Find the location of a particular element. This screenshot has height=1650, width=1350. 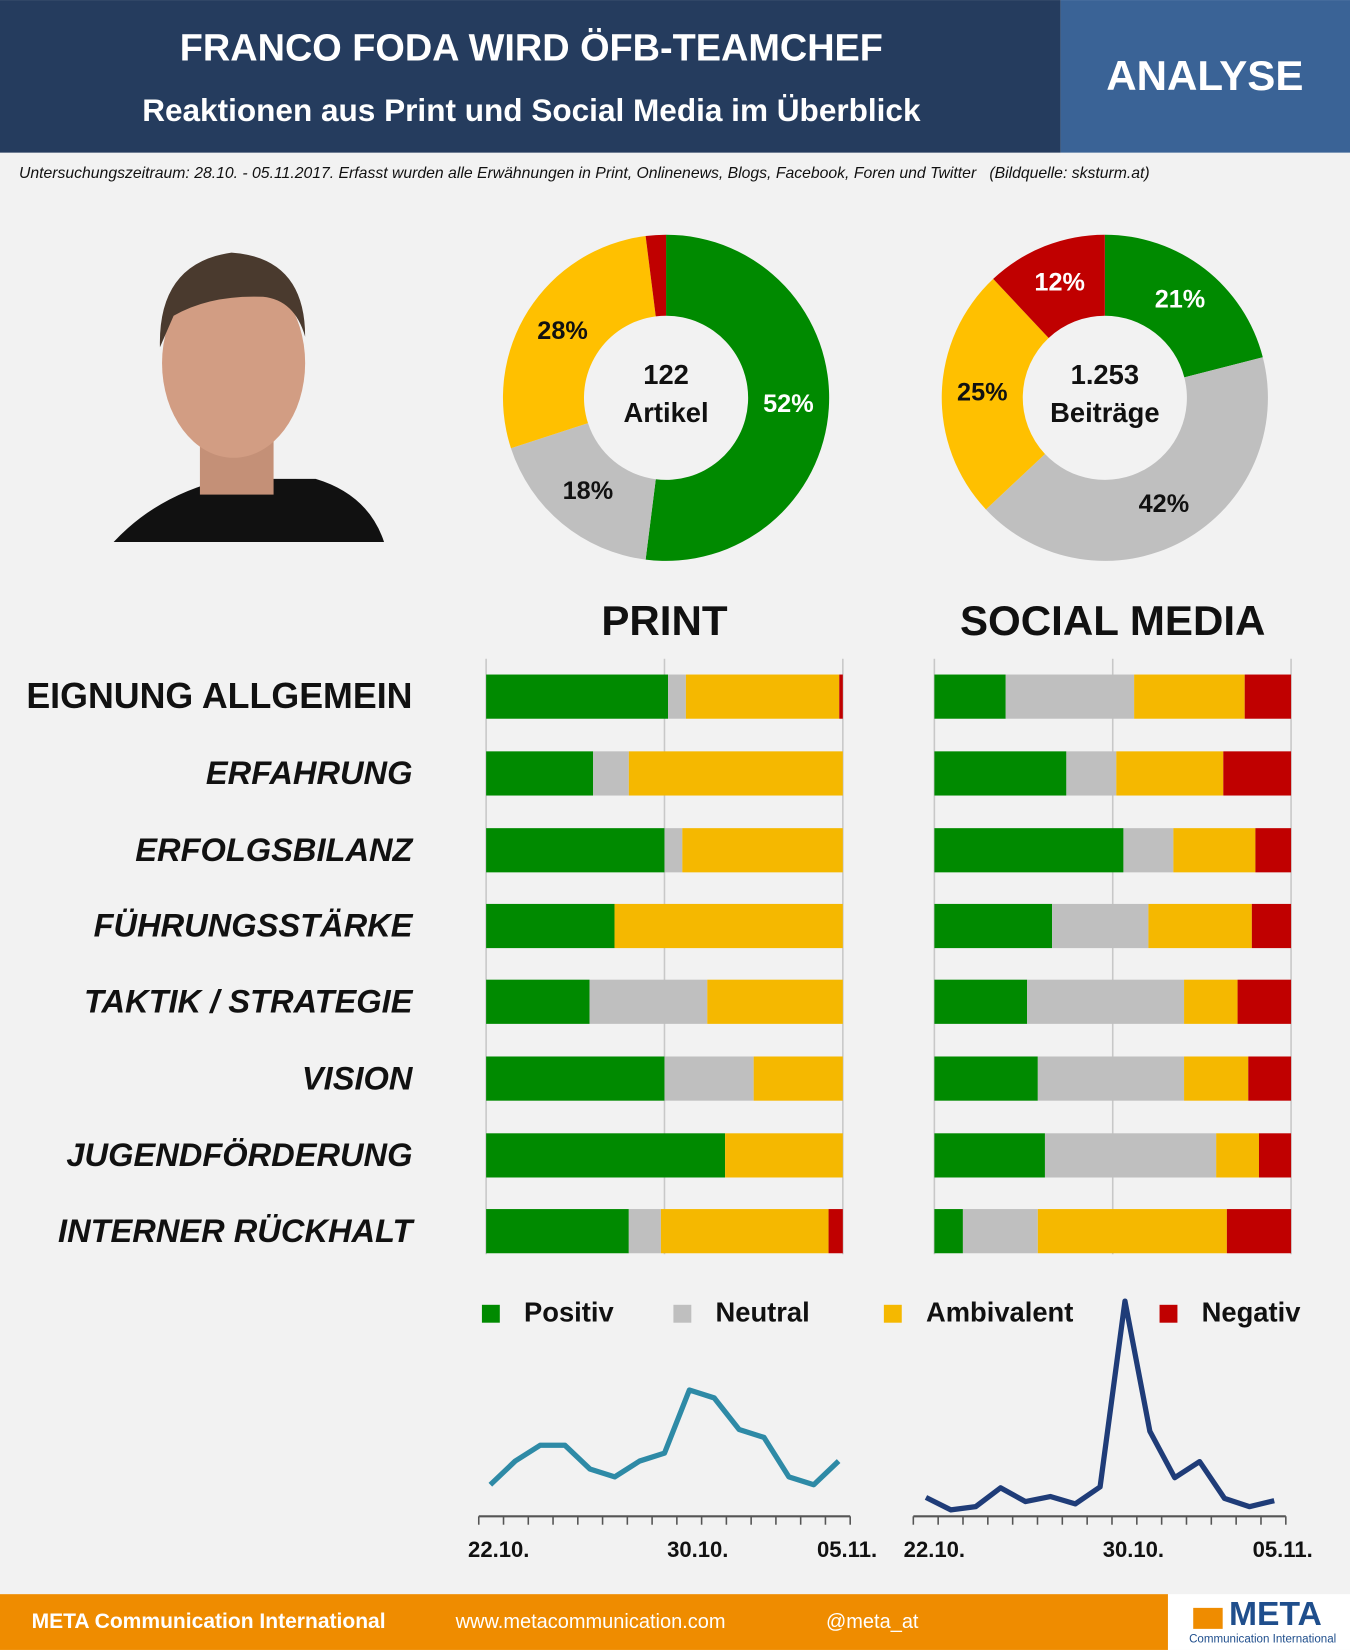

legend-label: Negativ is located at coordinates (1252, 1312).